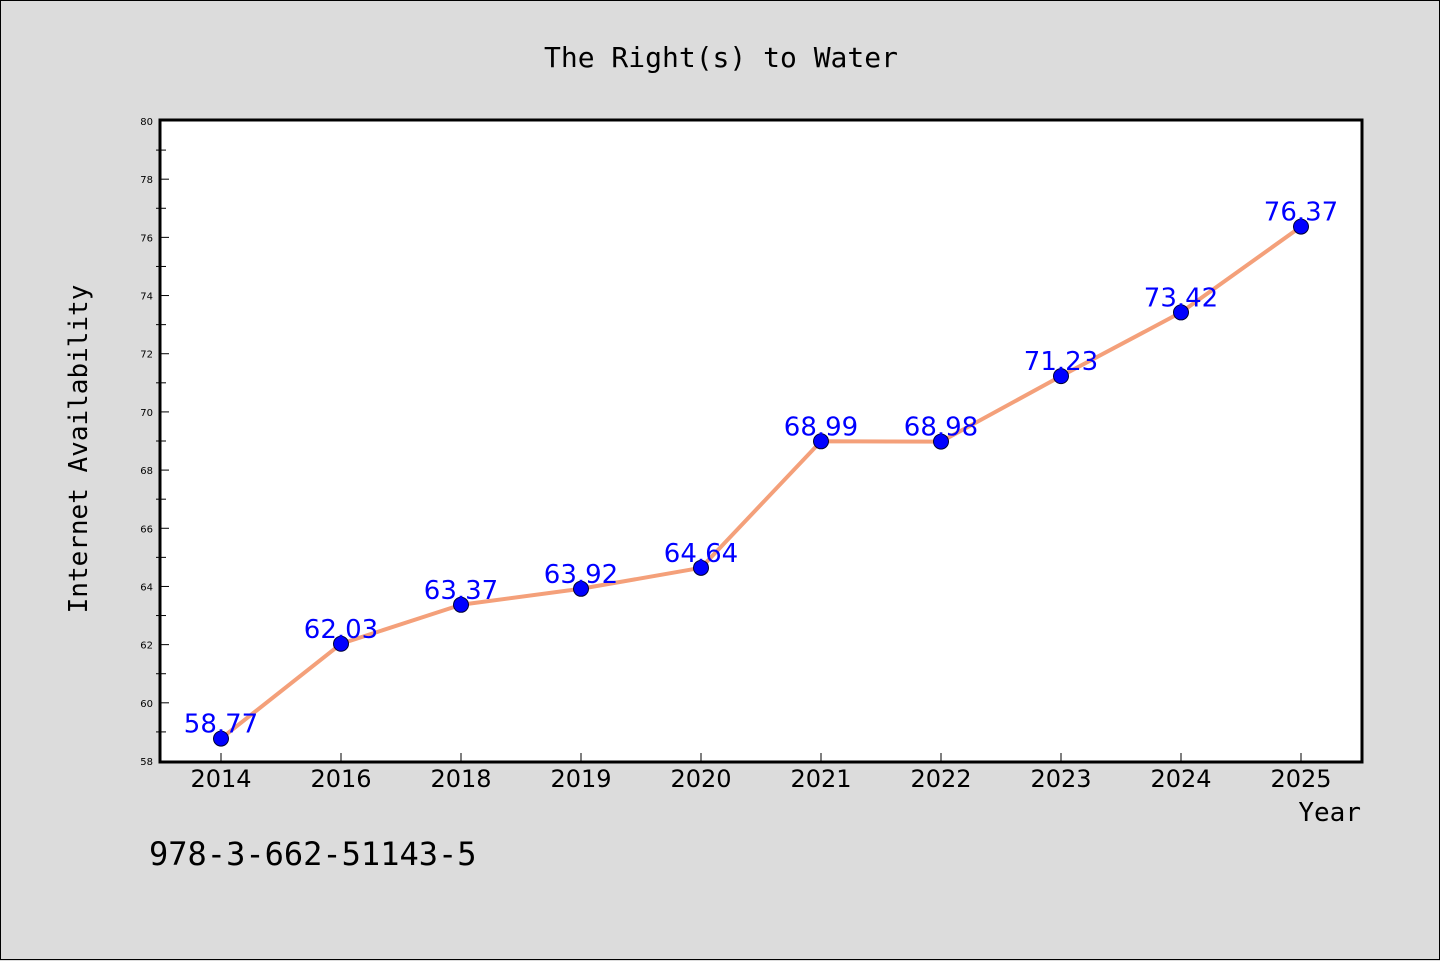 The width and height of the screenshot is (1440, 961). What do you see at coordinates (146, 704) in the screenshot?
I see `y-tick-label: 60` at bounding box center [146, 704].